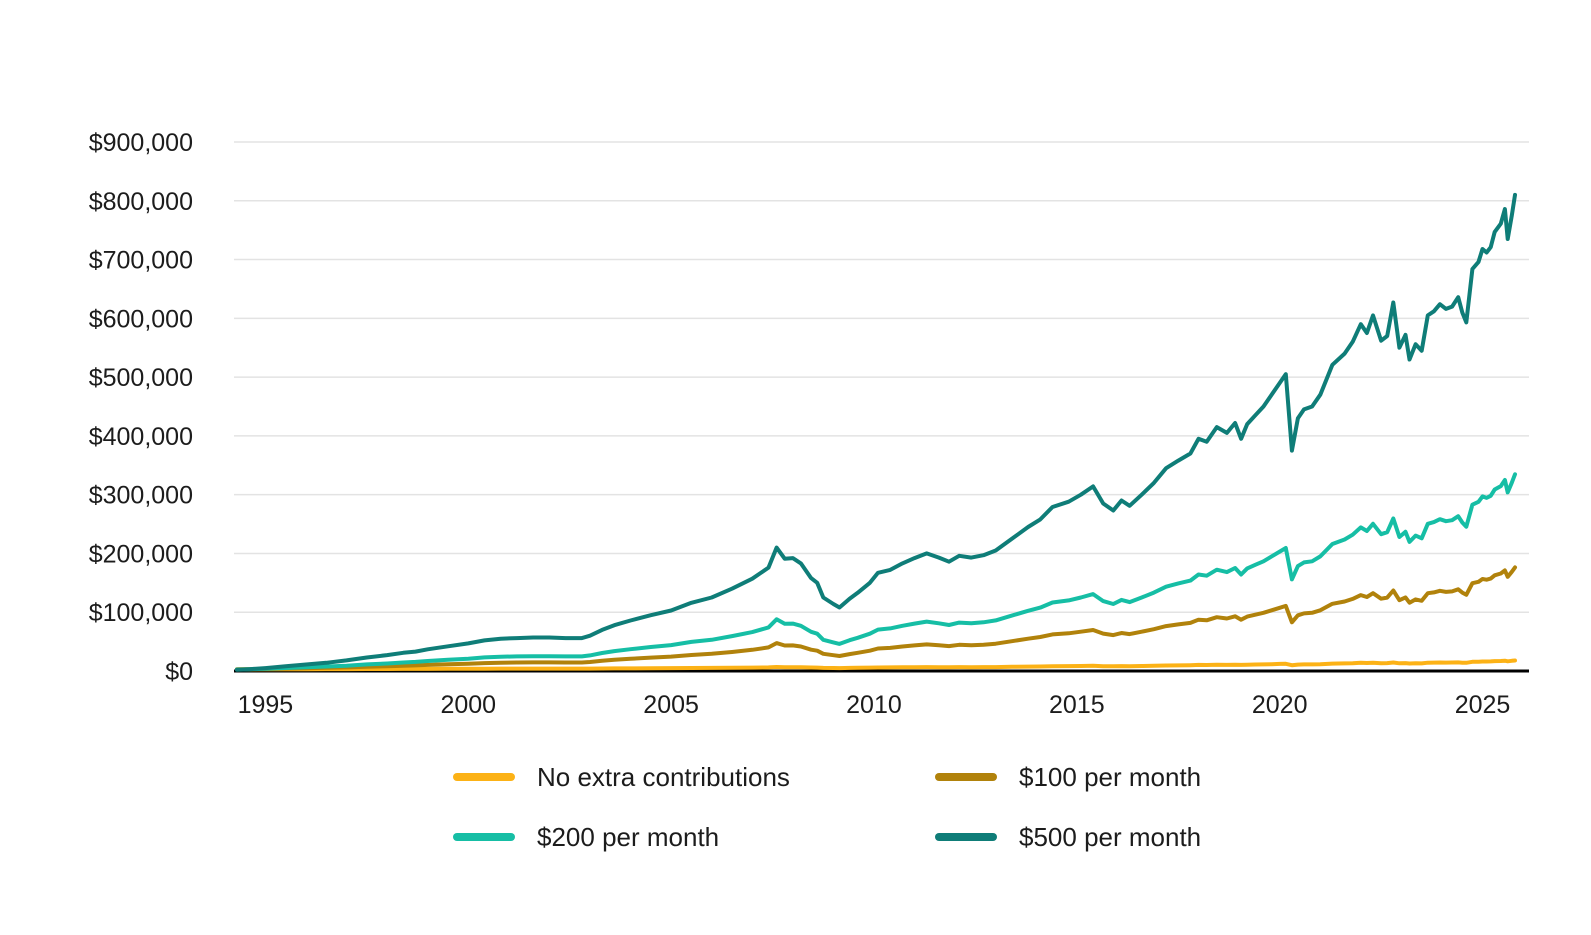 The width and height of the screenshot is (1591, 935). What do you see at coordinates (966, 837) in the screenshot?
I see `legend-swatch-500-per-month-icon` at bounding box center [966, 837].